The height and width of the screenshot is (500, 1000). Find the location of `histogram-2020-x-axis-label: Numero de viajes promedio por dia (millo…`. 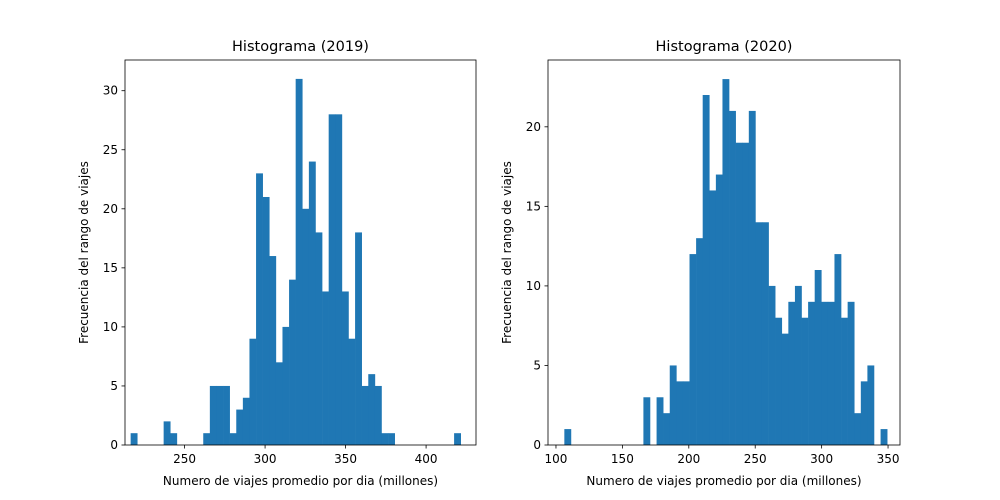

histogram-2020-x-axis-label: Numero de viajes promedio por dia (millo… is located at coordinates (723, 481).